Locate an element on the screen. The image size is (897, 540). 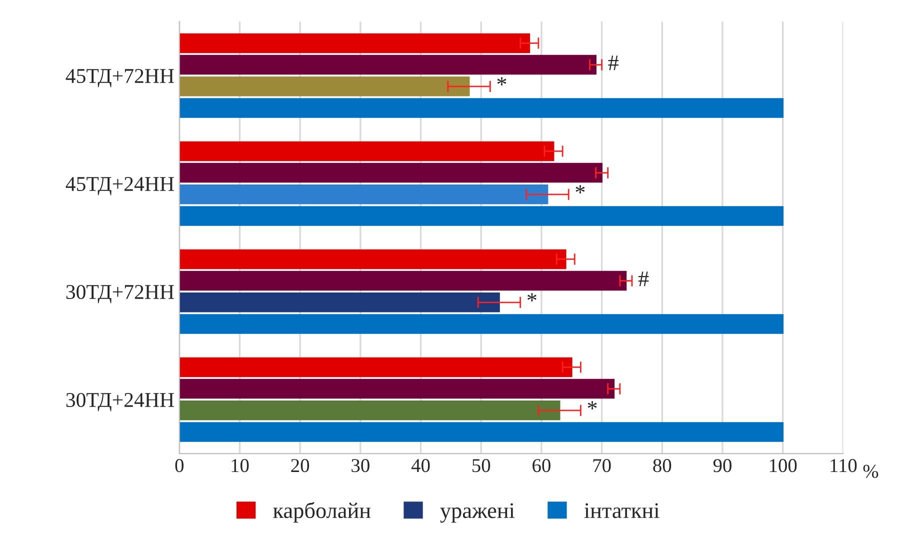
x-tick-label: 80 is located at coordinates (662, 465).